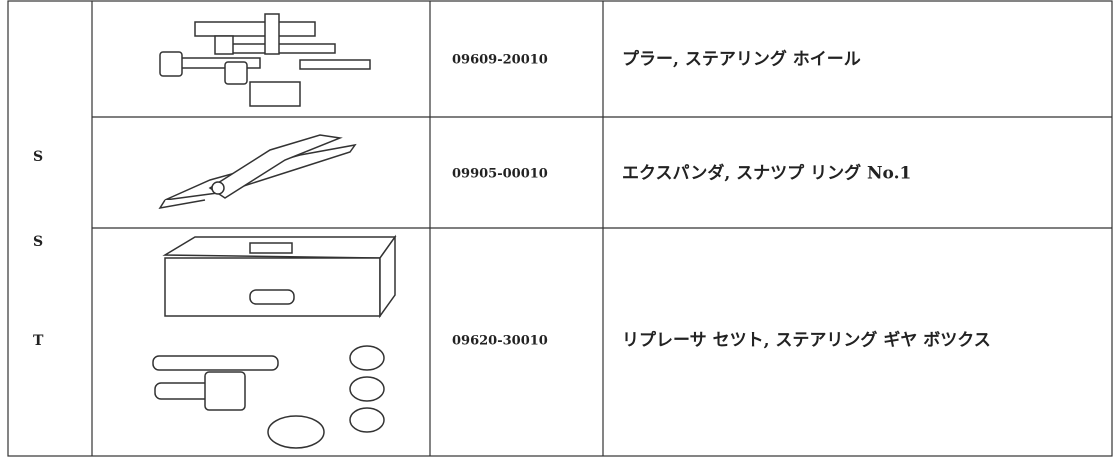  I want to click on pliers-drawing, so click(257, 172).